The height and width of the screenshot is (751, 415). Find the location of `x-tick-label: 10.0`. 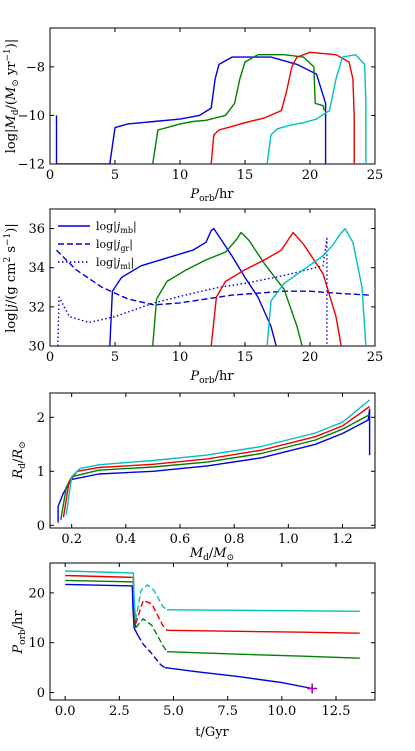

x-tick-label: 10.0 is located at coordinates (281, 711).